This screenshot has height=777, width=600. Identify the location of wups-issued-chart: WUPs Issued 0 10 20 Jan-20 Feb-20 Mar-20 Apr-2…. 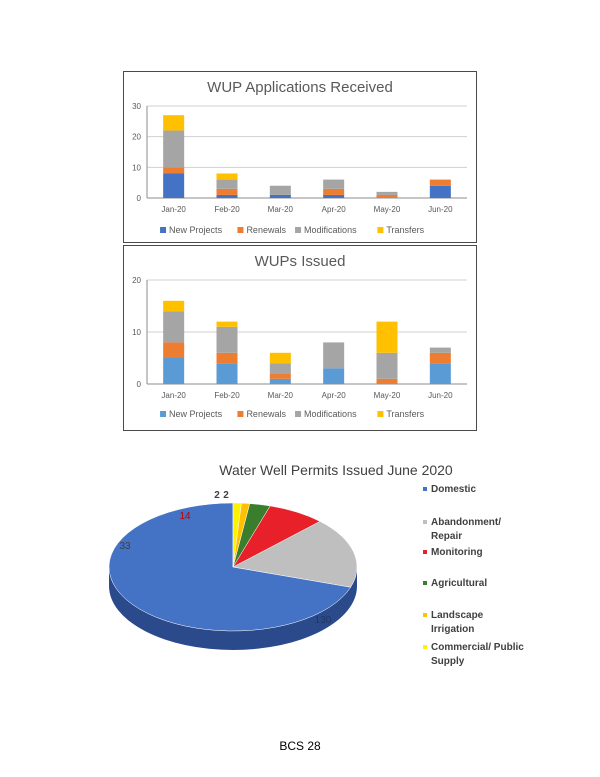
(300, 338).